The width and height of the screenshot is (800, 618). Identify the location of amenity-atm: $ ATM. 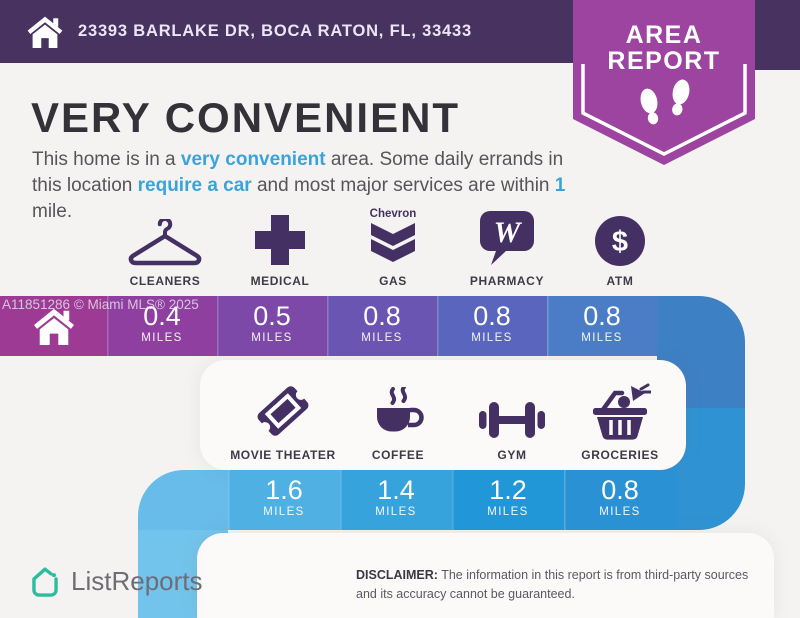
(620, 245).